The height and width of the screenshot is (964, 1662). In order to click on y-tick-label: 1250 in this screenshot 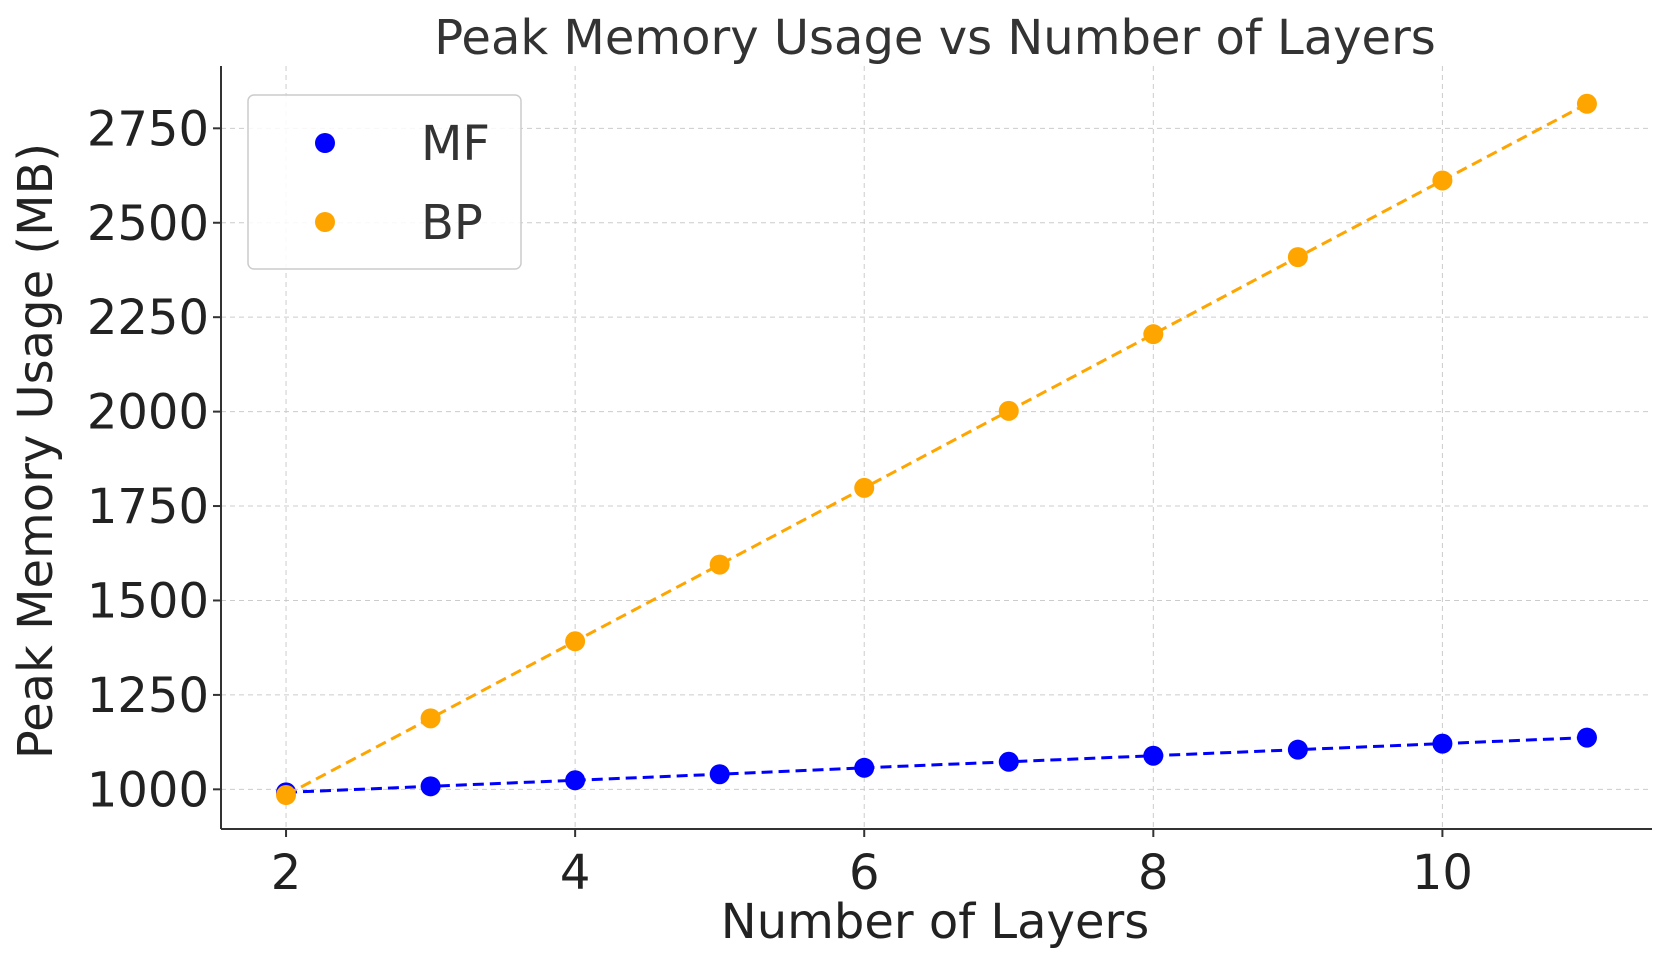, I will do `click(148, 696)`.